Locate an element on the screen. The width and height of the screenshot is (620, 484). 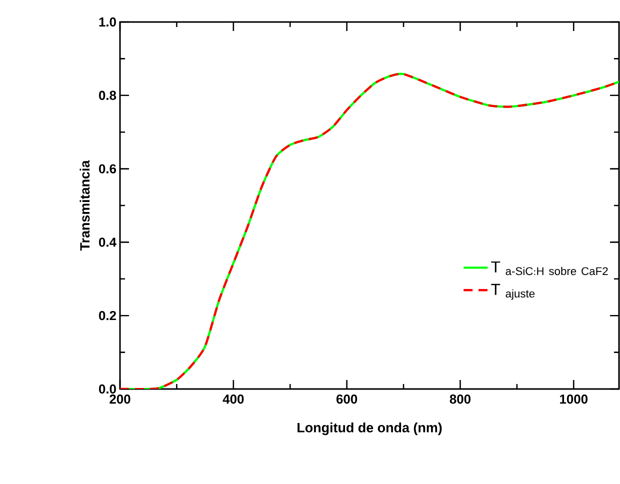
legend-label: $\mathrm{T}\;_{\mathrm{ajuste}}$ is located at coordinates (513, 292).